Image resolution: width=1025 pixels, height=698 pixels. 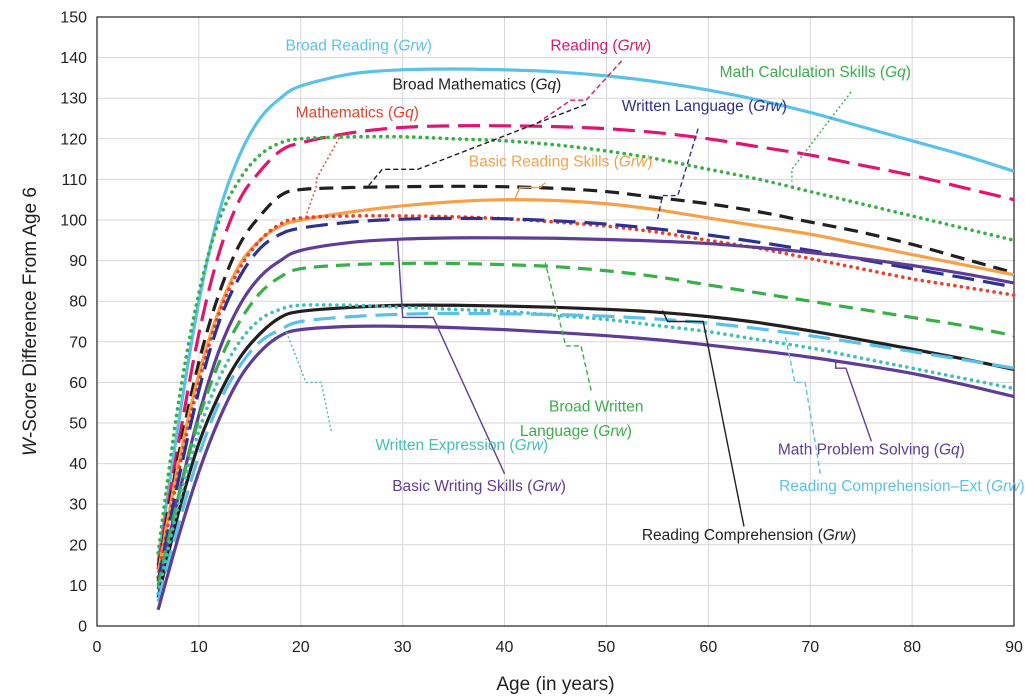 I want to click on y-tick-label: 150, so click(x=73, y=18).